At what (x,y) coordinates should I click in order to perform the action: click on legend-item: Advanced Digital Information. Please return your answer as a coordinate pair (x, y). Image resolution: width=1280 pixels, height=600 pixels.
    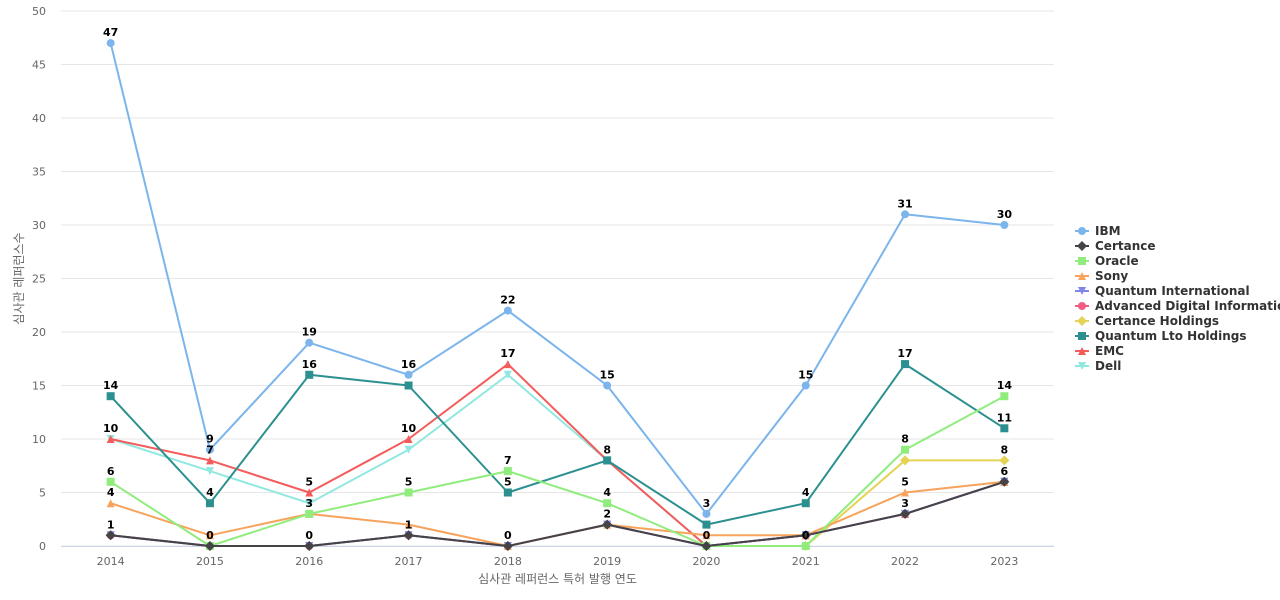
    Looking at the image, I should click on (1177, 306).